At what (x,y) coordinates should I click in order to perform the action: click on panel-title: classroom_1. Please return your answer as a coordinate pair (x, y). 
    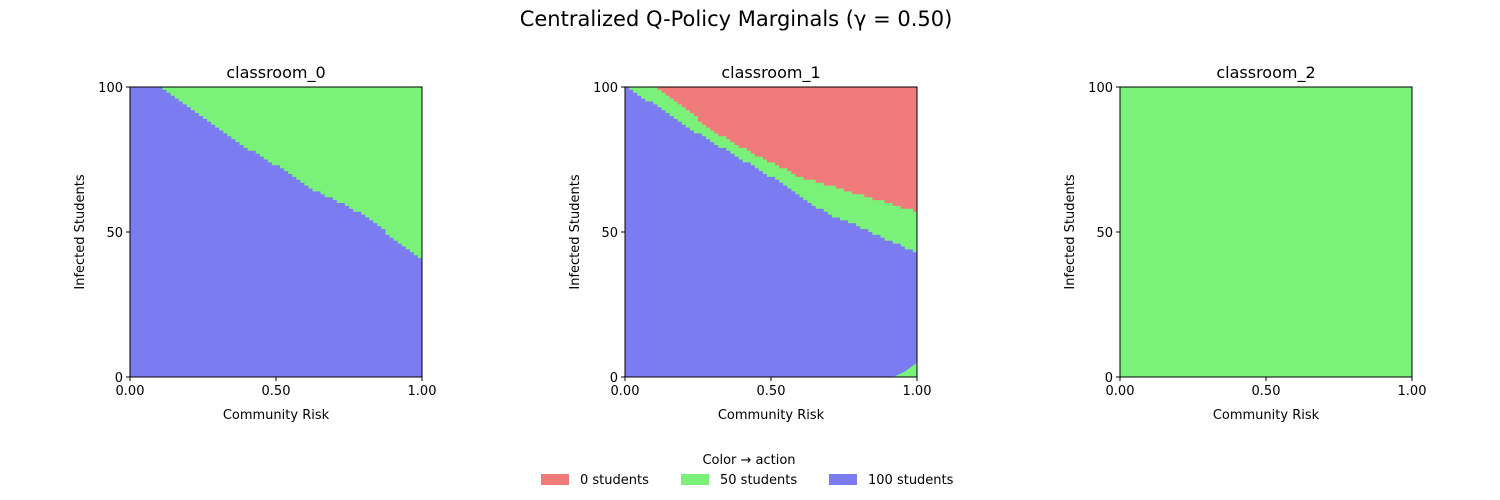
    Looking at the image, I should click on (770, 73).